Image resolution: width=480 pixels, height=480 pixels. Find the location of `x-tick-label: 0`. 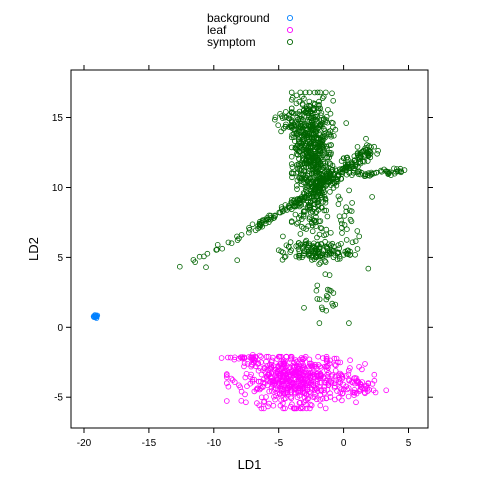

x-tick-label: 0 is located at coordinates (344, 443).